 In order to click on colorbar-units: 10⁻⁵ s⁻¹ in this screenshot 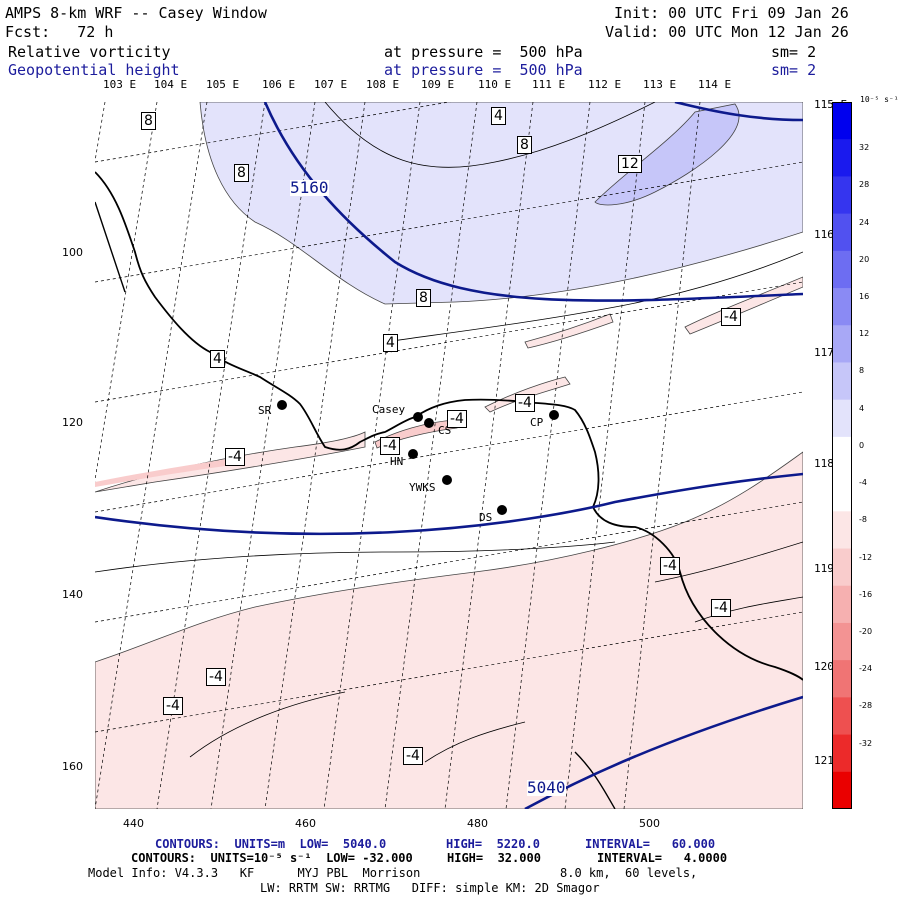, I will do `click(879, 99)`.